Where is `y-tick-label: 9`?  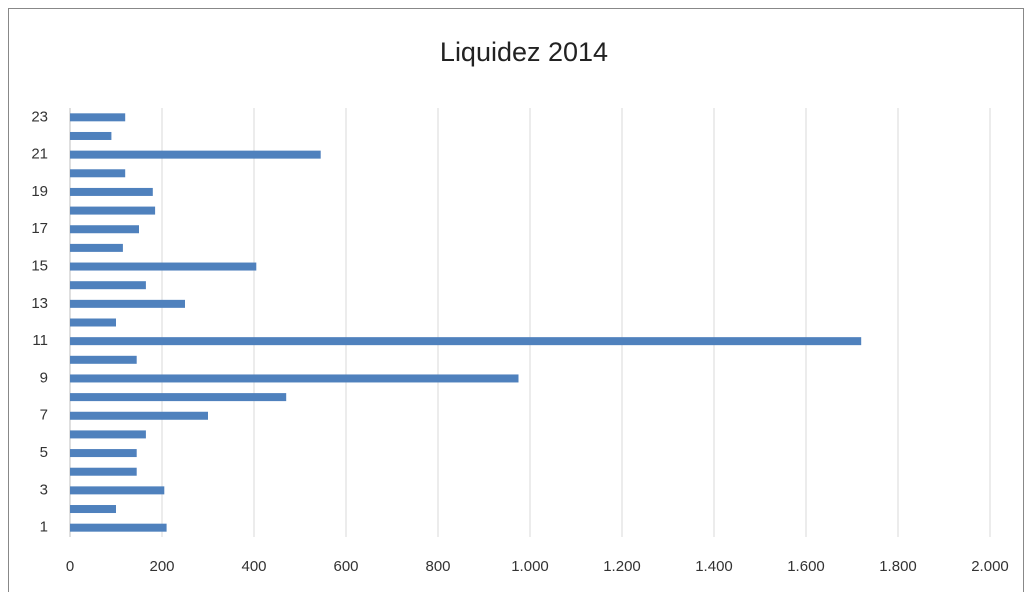
y-tick-label: 9 is located at coordinates (44, 377).